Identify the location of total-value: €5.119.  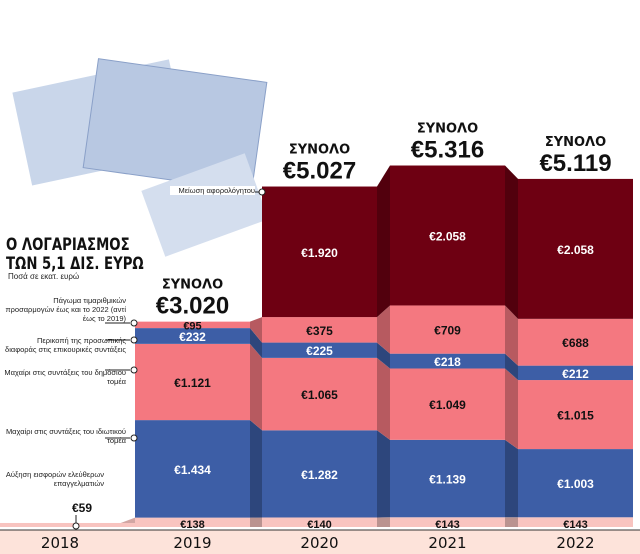
(575, 163).